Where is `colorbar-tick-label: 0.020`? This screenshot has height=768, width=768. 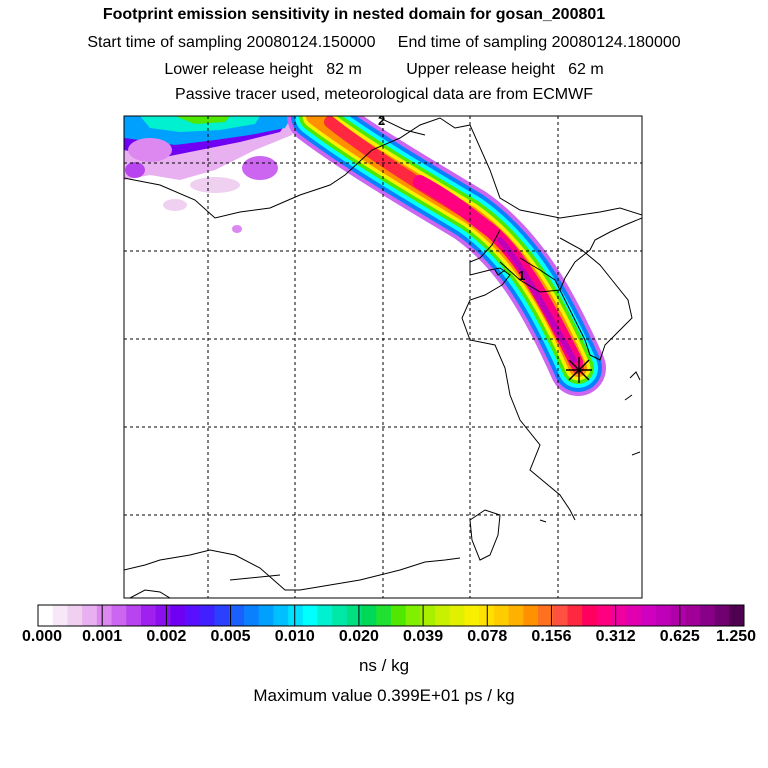 colorbar-tick-label: 0.020 is located at coordinates (358, 636).